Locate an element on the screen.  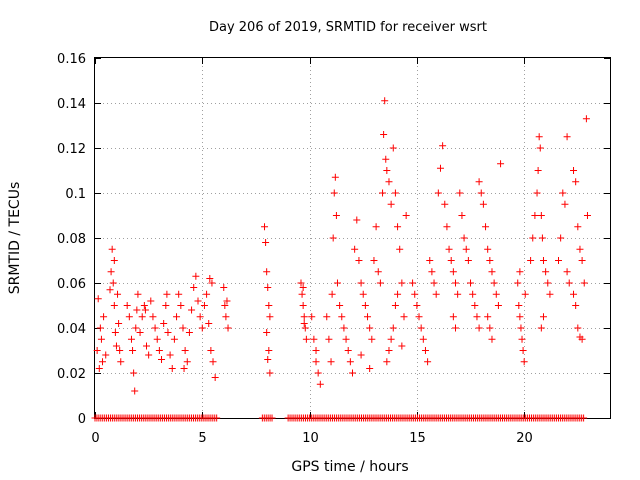
y-tick-label: 0.12 is located at coordinates (71, 149).